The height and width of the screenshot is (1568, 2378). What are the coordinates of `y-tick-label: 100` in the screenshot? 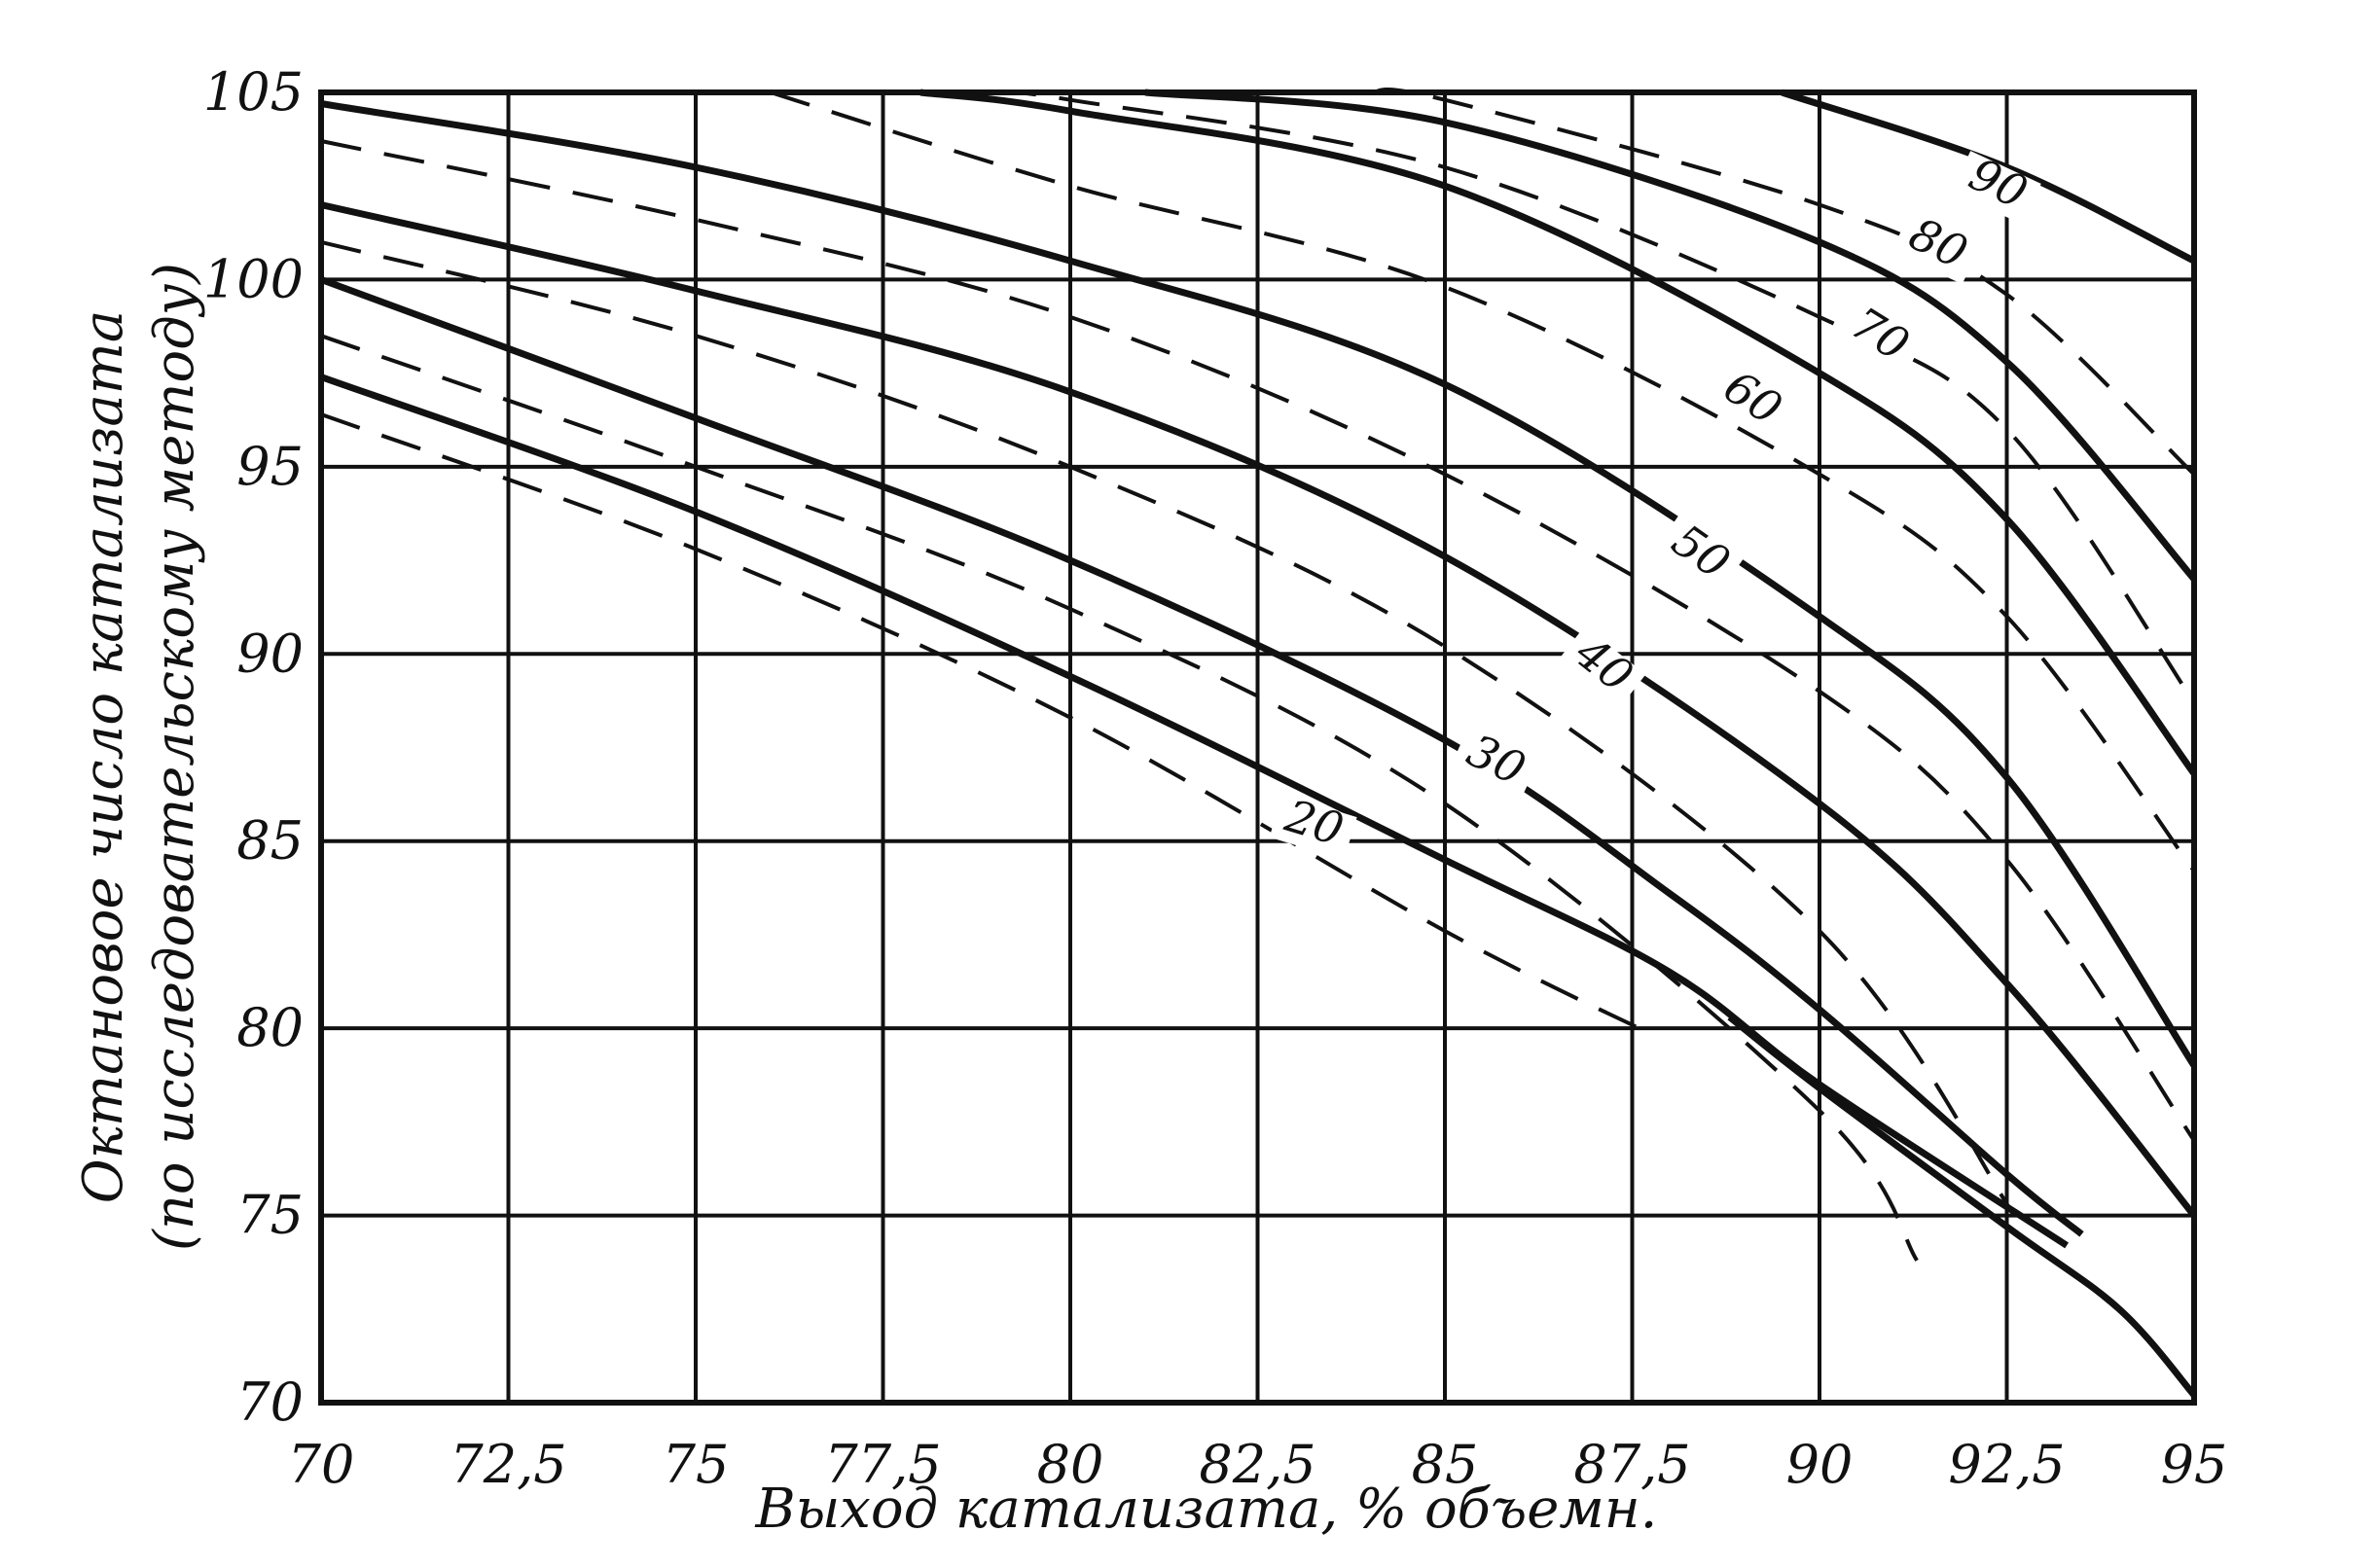 It's located at (253, 278).